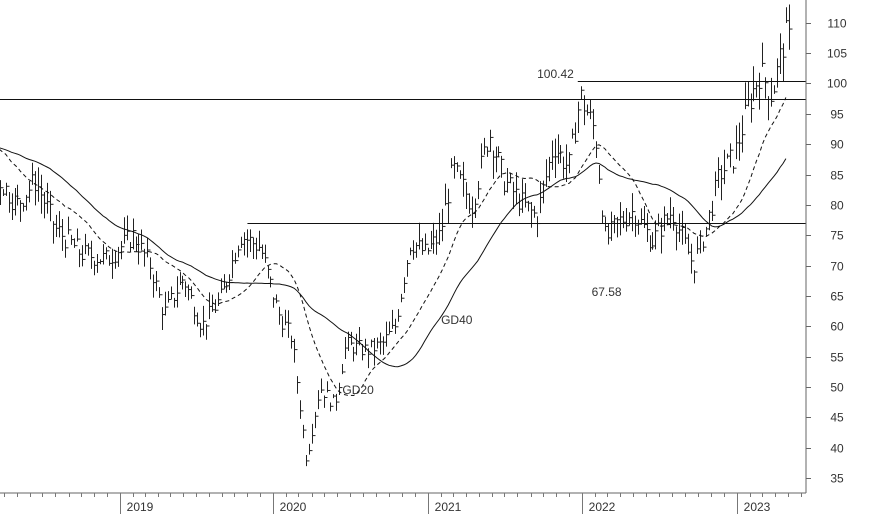 Image resolution: width=874 pixels, height=515 pixels. What do you see at coordinates (837, 176) in the screenshot?
I see `y-tick-label: 85` at bounding box center [837, 176].